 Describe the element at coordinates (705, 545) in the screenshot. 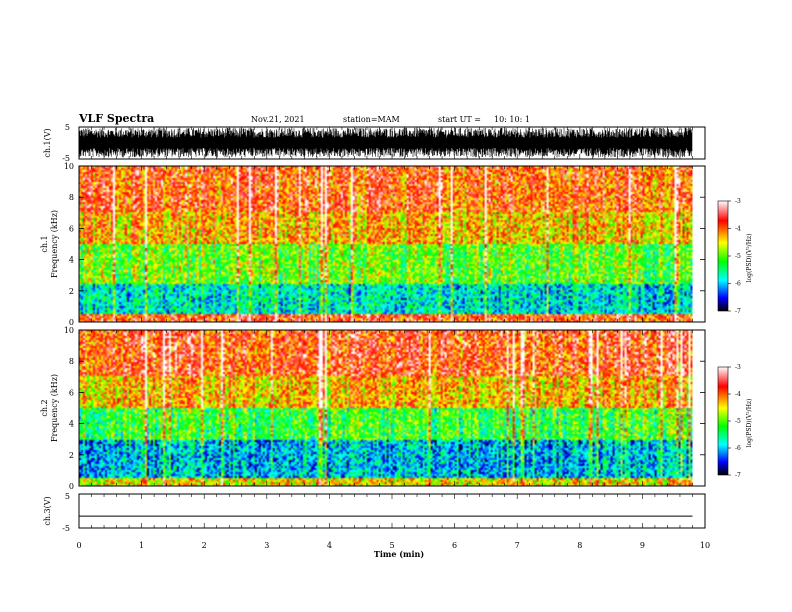

I see `x-tick-label: 10` at that location.